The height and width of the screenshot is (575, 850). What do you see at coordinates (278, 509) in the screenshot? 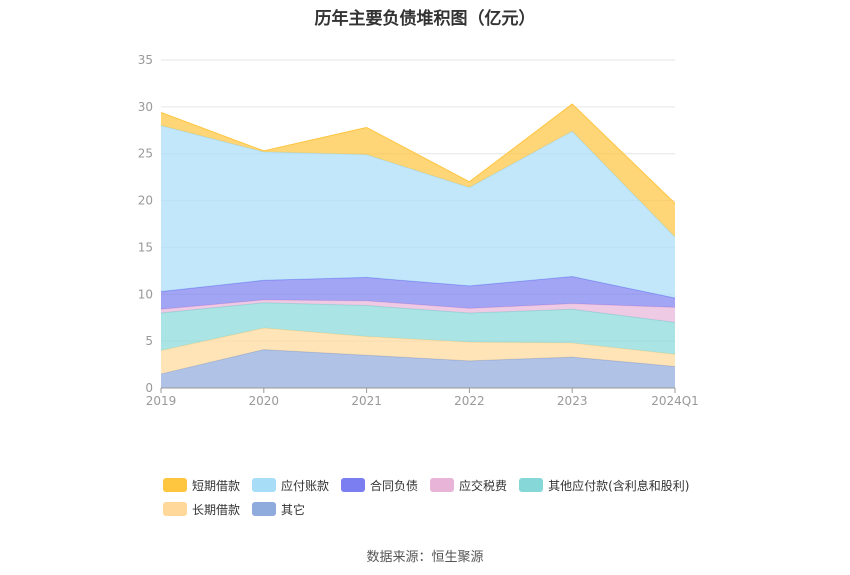
I see `legend-item: 其它` at bounding box center [278, 509].